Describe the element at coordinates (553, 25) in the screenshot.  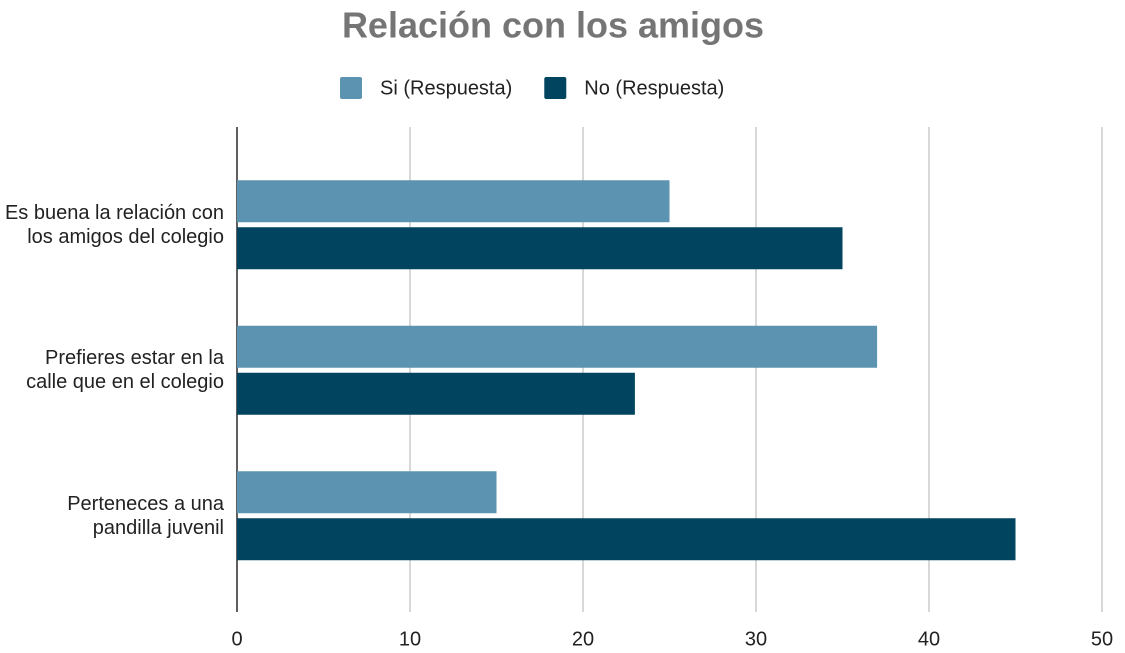
I see `chart-title: Relación con los amigos` at that location.